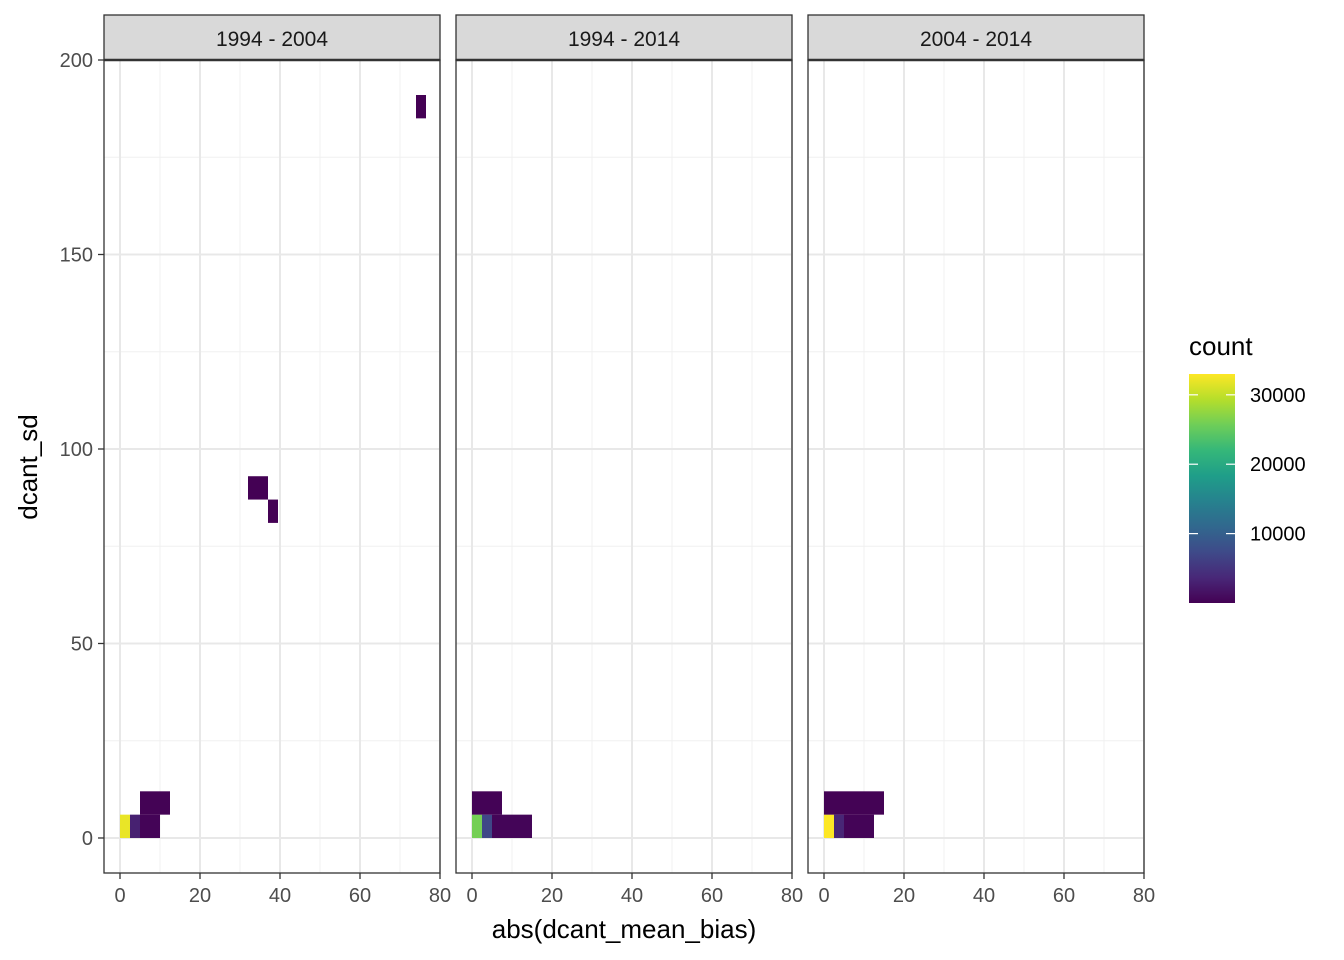 The image size is (1344, 960). Describe the element at coordinates (87, 839) in the screenshot. I see `y-tick-label: 0` at that location.